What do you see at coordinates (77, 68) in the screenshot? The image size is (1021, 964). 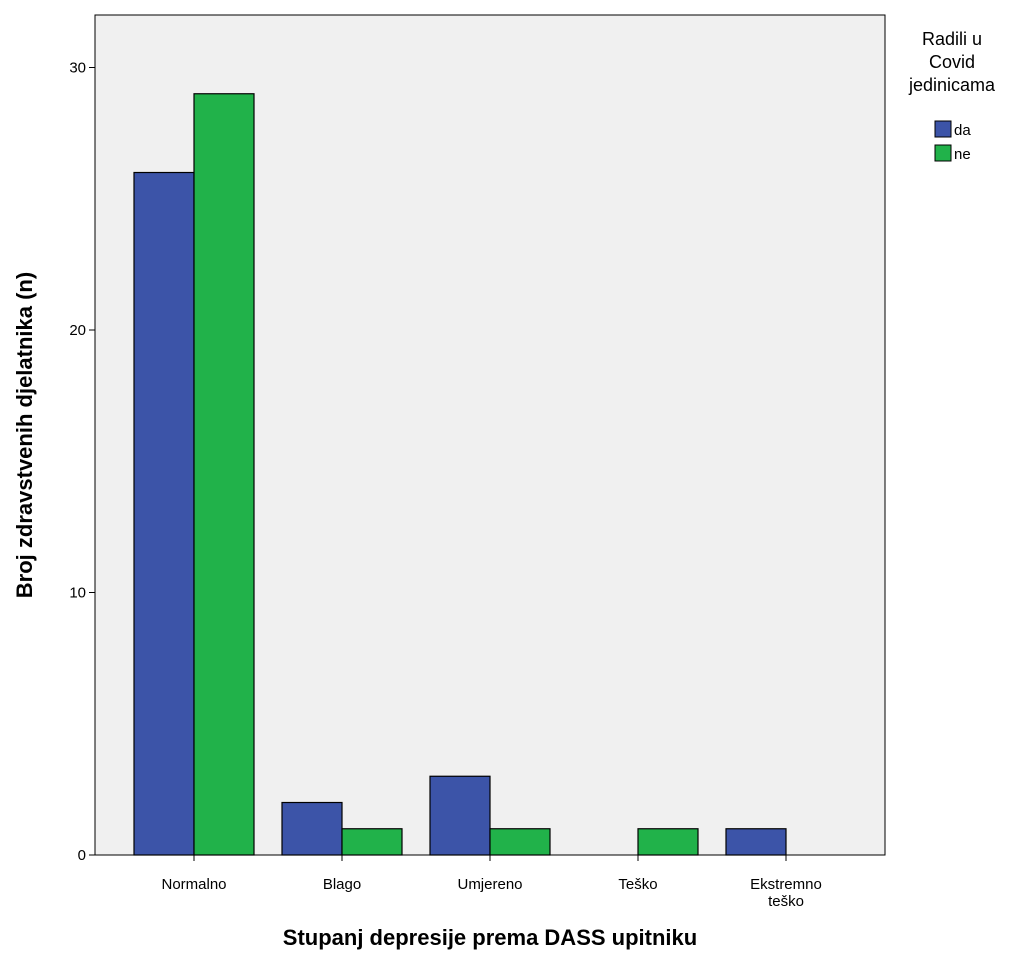 I see `y-tick-label-3: 30` at bounding box center [77, 68].